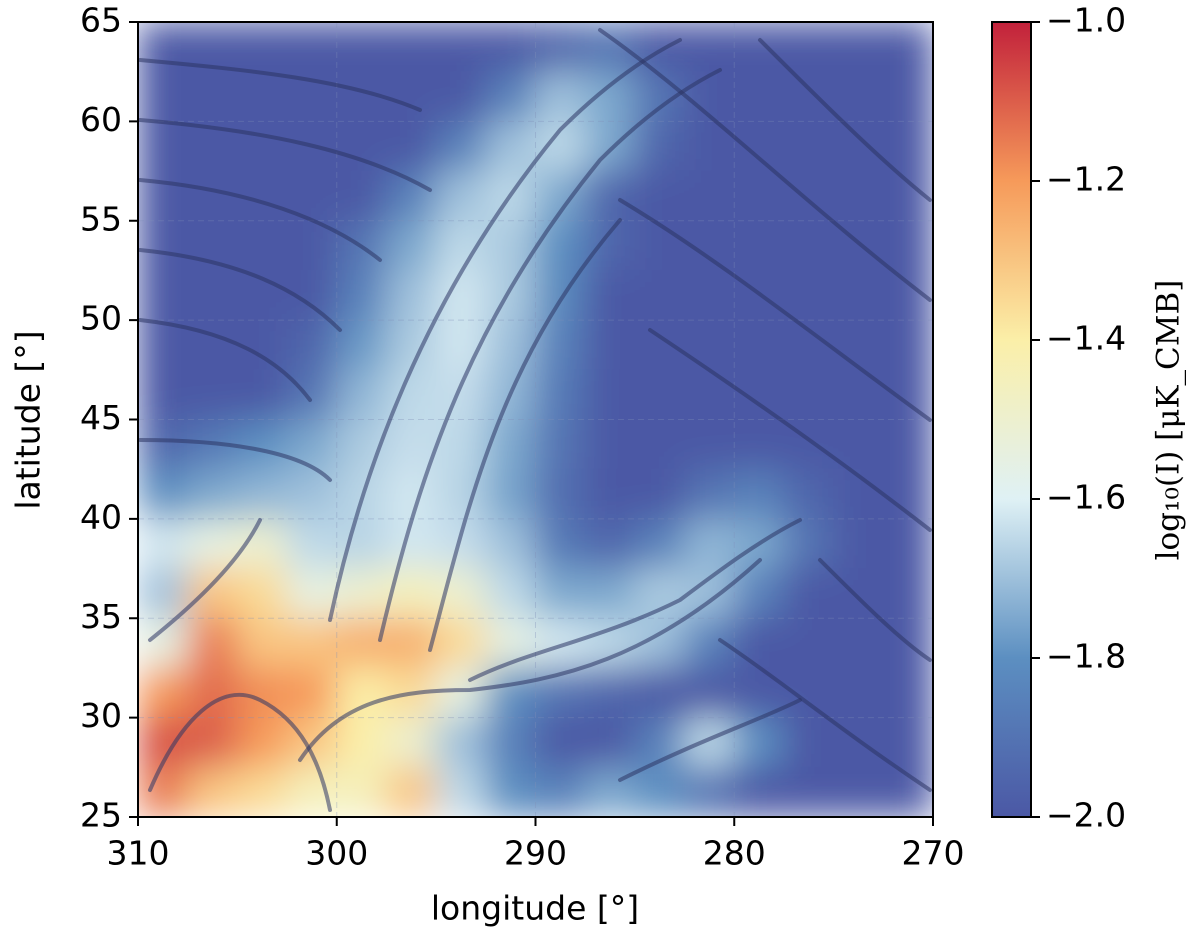  I want to click on y-axis-label: latitude [°], so click(28, 419).